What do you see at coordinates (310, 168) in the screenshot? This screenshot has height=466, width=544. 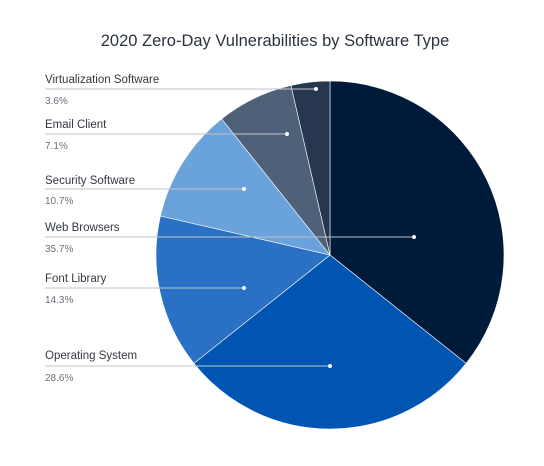 I see `pie-slice-virtualization-software` at bounding box center [310, 168].